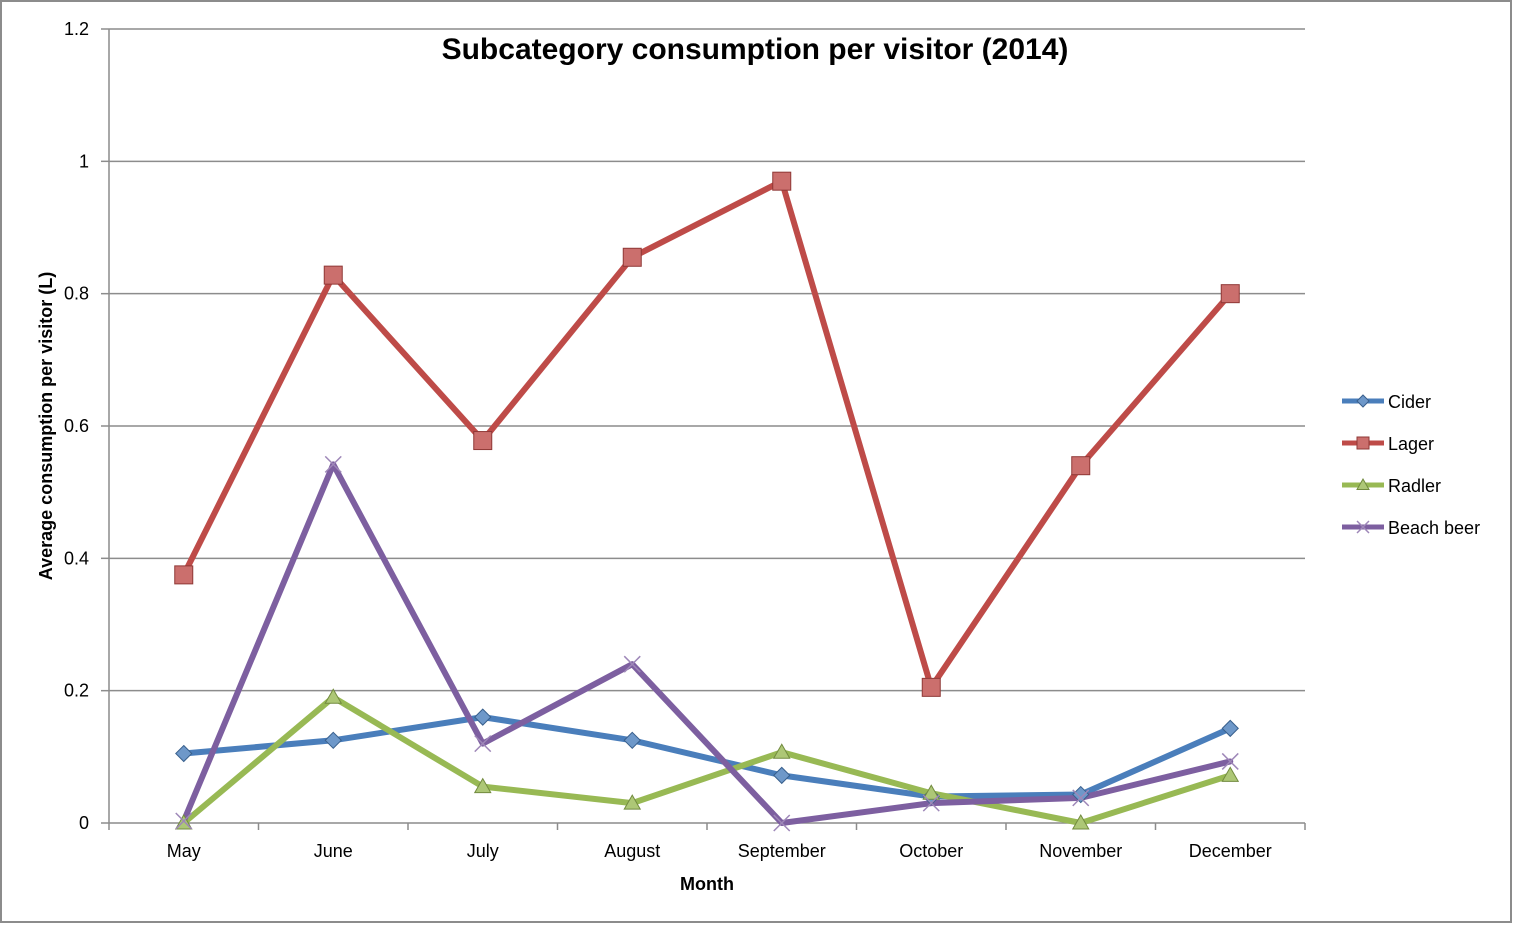 This screenshot has height=925, width=1513. I want to click on legend-item-radler: Radler, so click(1391, 486).